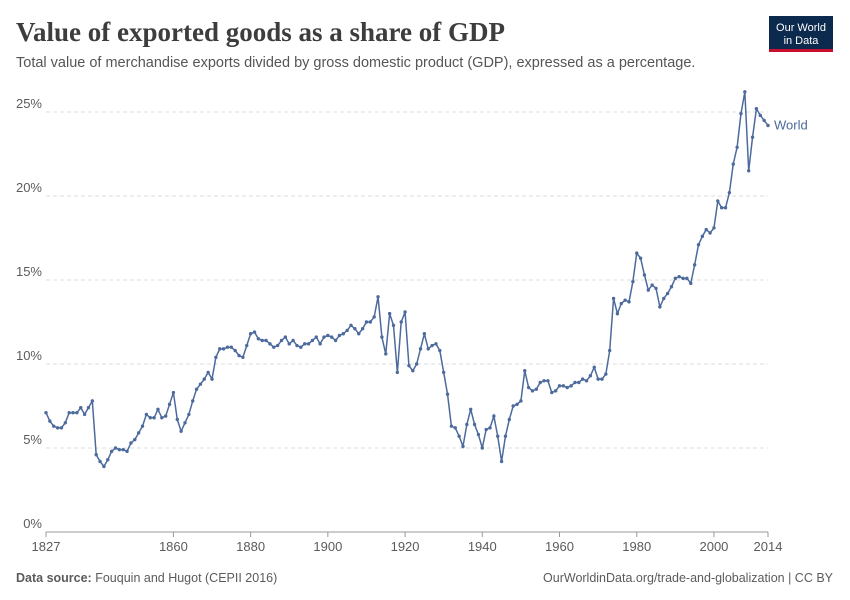 This screenshot has width=850, height=600. I want to click on x-tick-label: 1920, so click(405, 546).